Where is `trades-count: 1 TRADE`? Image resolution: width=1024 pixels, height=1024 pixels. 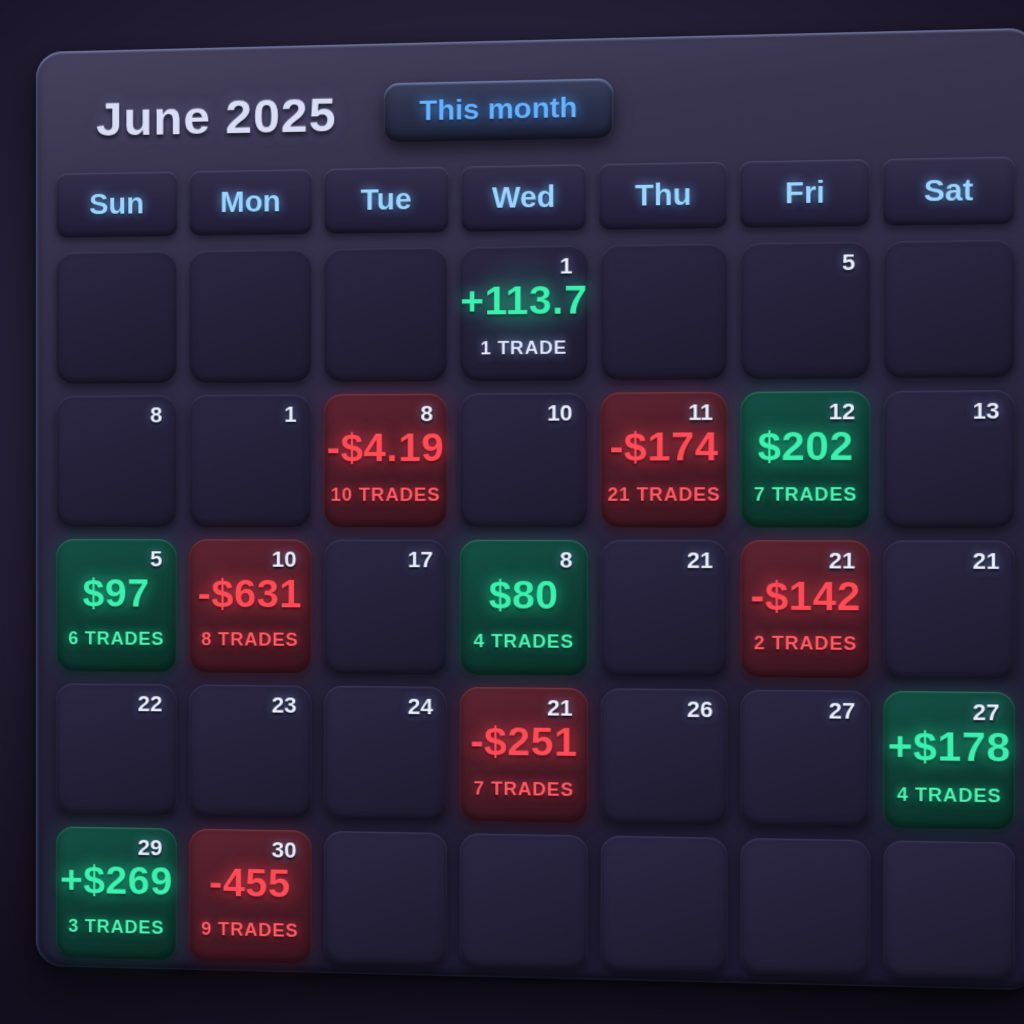 trades-count: 1 TRADE is located at coordinates (524, 348).